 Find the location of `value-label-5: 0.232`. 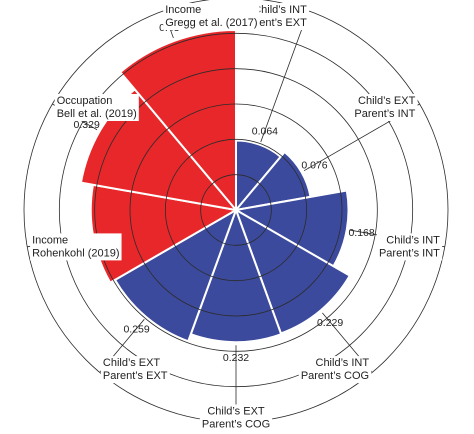

value-label-5: 0.232 is located at coordinates (236, 358).